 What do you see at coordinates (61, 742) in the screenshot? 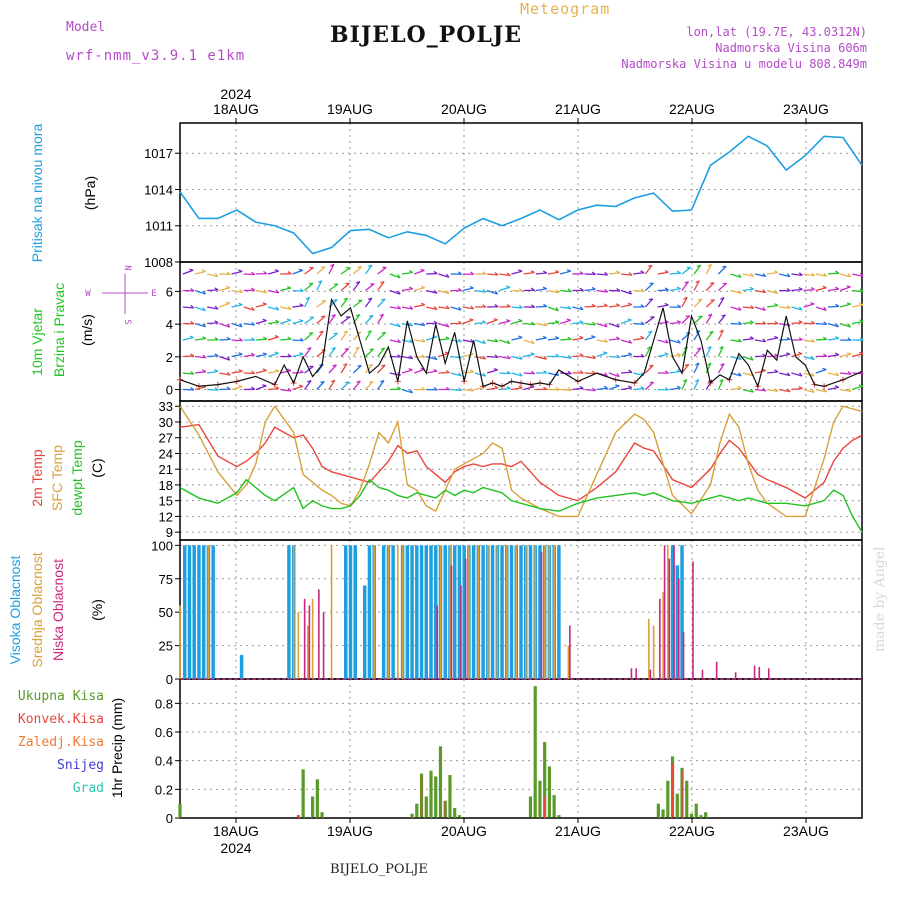
I see `precip-legend-2: Zaledj.Kisa` at bounding box center [61, 742].